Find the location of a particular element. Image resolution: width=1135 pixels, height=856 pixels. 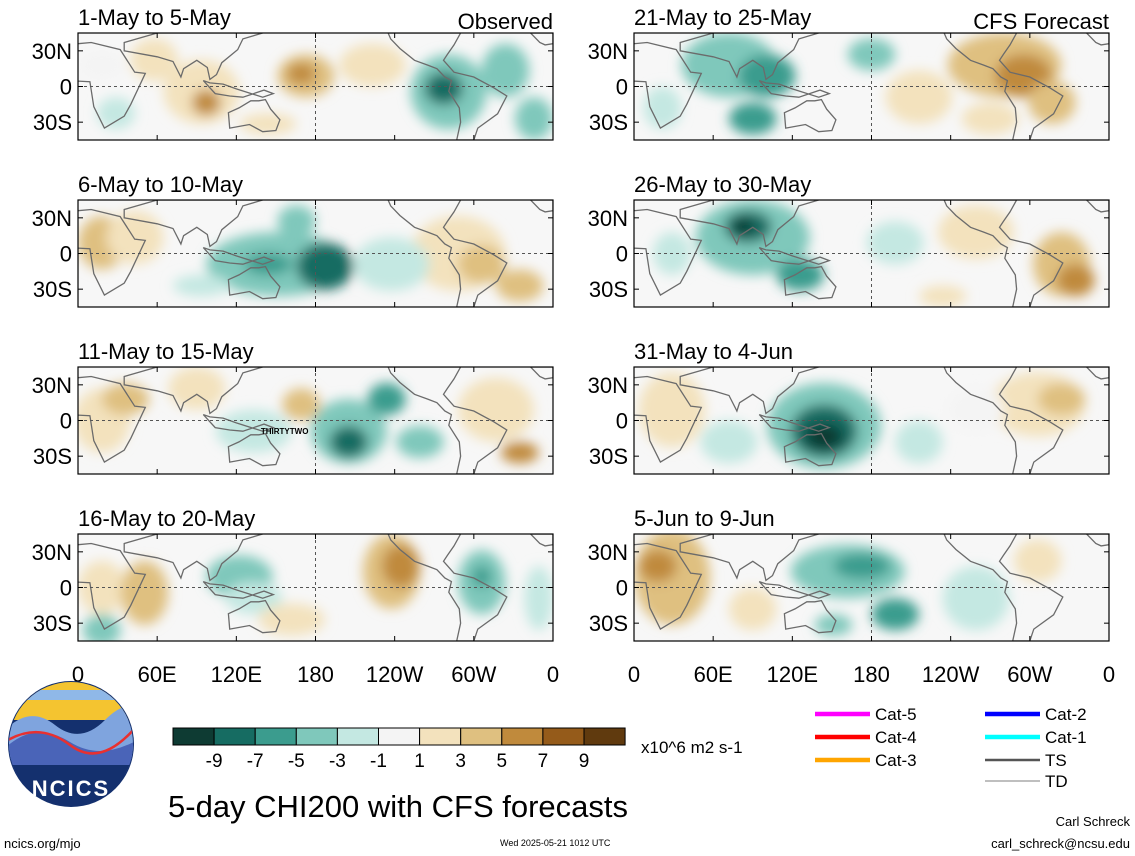

figure-title: 5-day CHI200 with CFS forecasts is located at coordinates (398, 806).